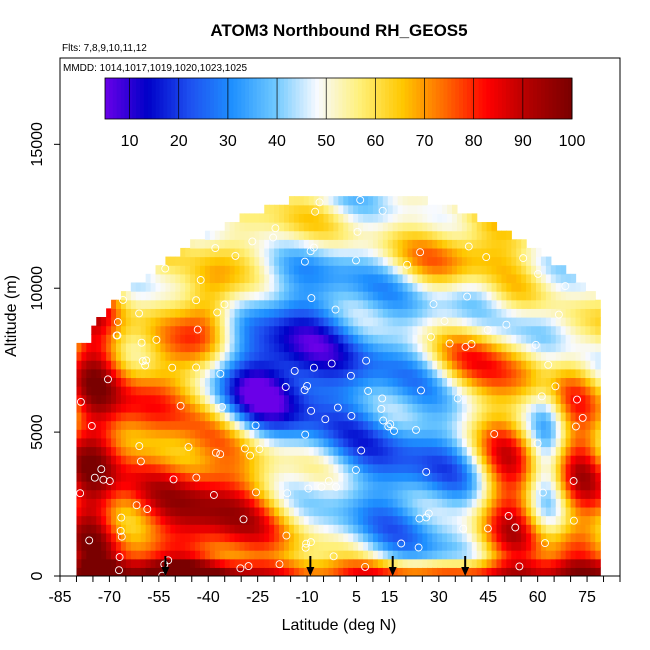 The height and width of the screenshot is (650, 650). Describe the element at coordinates (523, 141) in the screenshot. I see `colorbar-tick-label: 90` at that location.